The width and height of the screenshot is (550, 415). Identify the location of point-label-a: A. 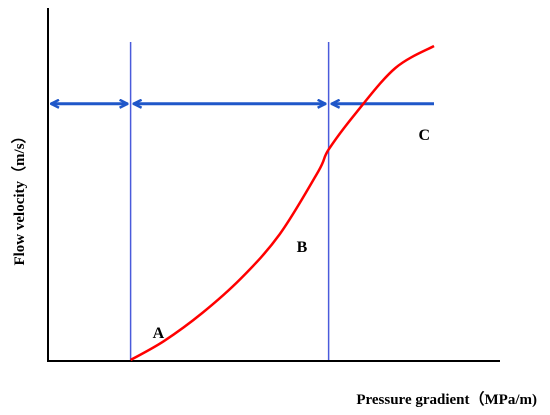
(159, 333).